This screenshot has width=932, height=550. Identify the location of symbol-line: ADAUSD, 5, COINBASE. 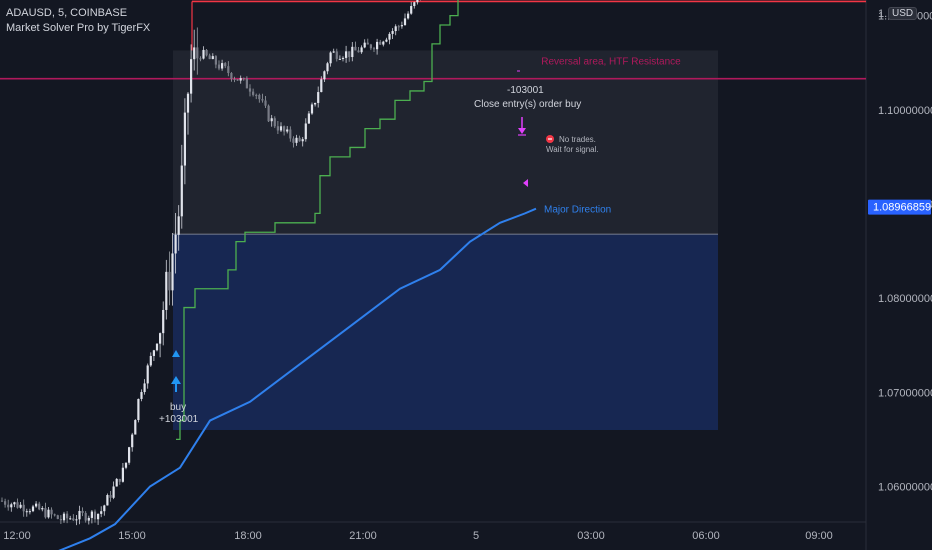
(67, 13).